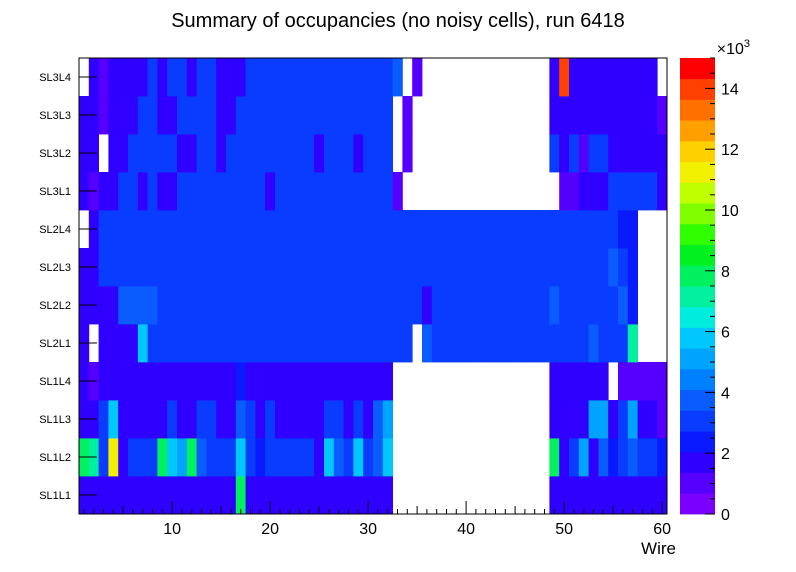  What do you see at coordinates (55, 192) in the screenshot?
I see `y-tick-label: SL3L1` at bounding box center [55, 192].